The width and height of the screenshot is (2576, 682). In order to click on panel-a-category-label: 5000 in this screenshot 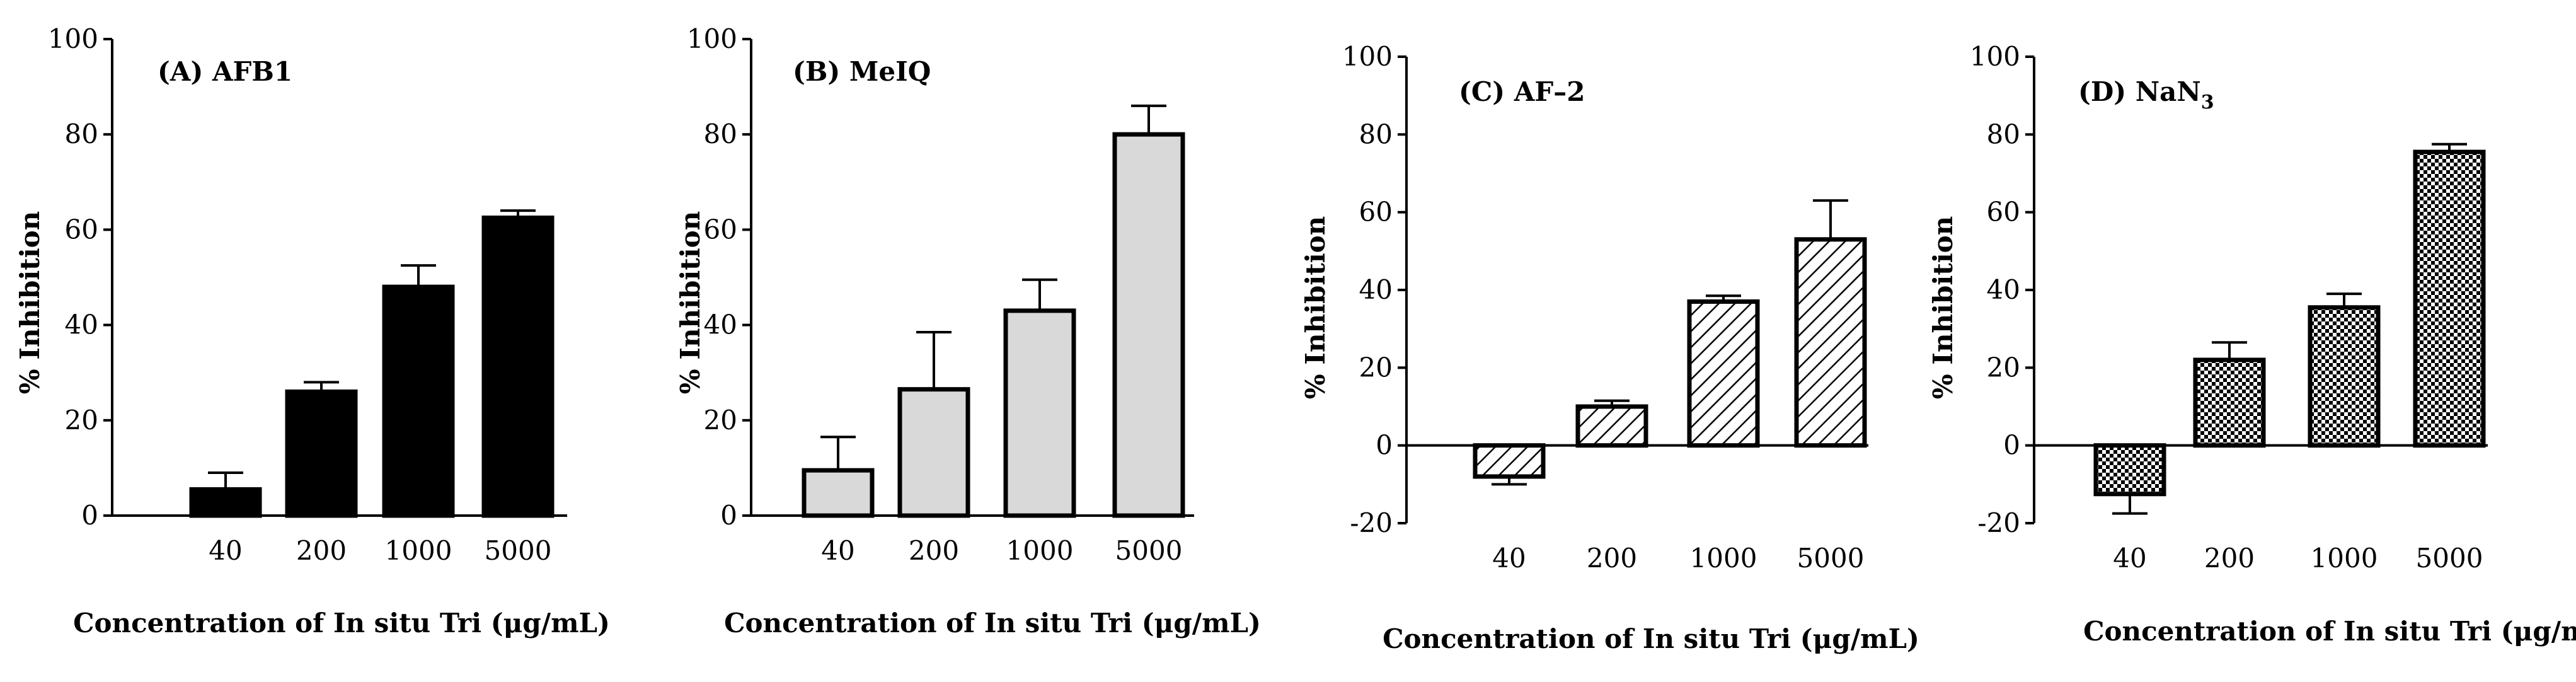, I will do `click(518, 550)`.